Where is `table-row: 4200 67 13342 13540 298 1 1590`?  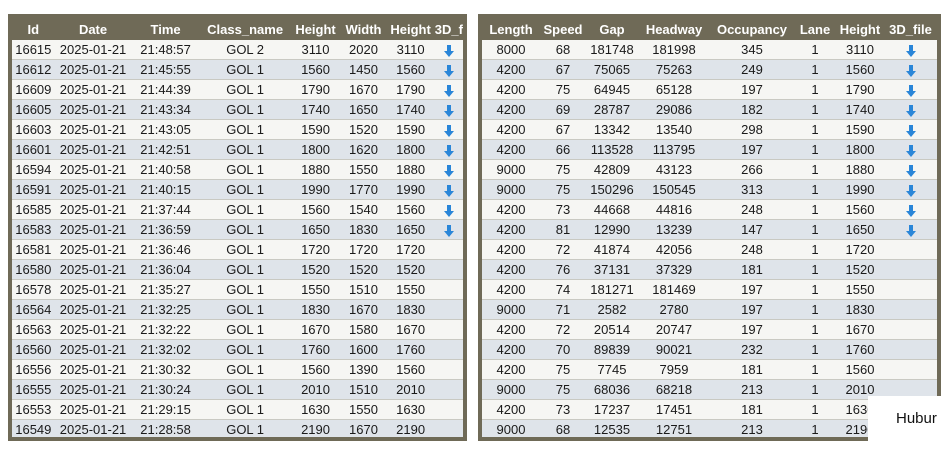 table-row: 4200 67 13342 13540 298 1 1590 is located at coordinates (709, 129).